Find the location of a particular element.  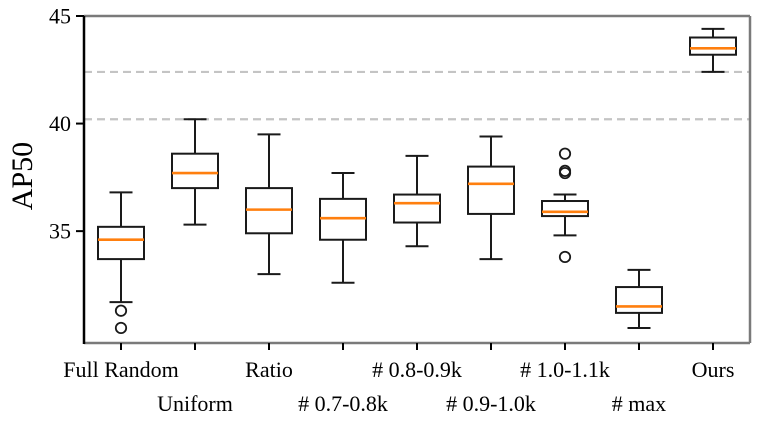

x-tick-label-1.0-1.1k: # 1.0-1.1k is located at coordinates (565, 369).